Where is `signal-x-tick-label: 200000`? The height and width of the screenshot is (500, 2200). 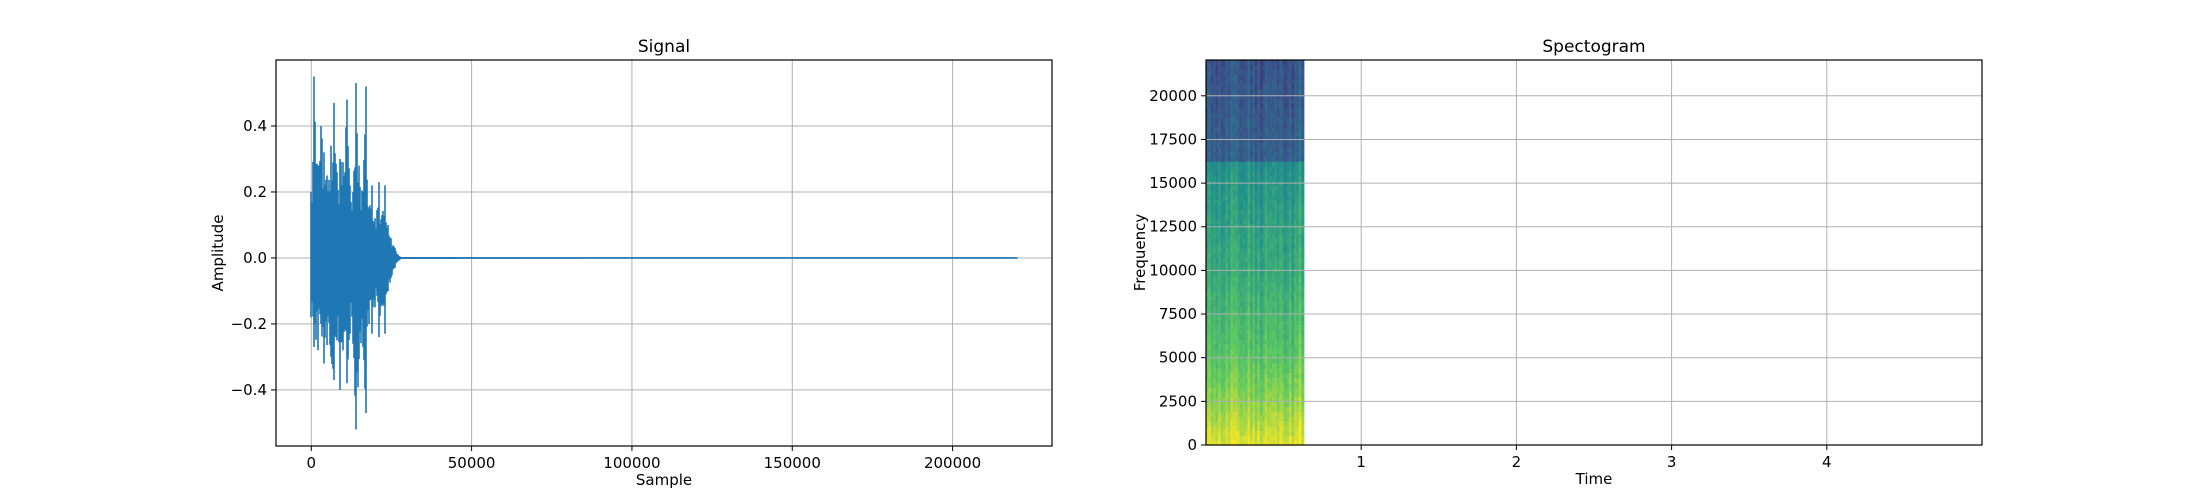 signal-x-tick-label: 200000 is located at coordinates (952, 463).